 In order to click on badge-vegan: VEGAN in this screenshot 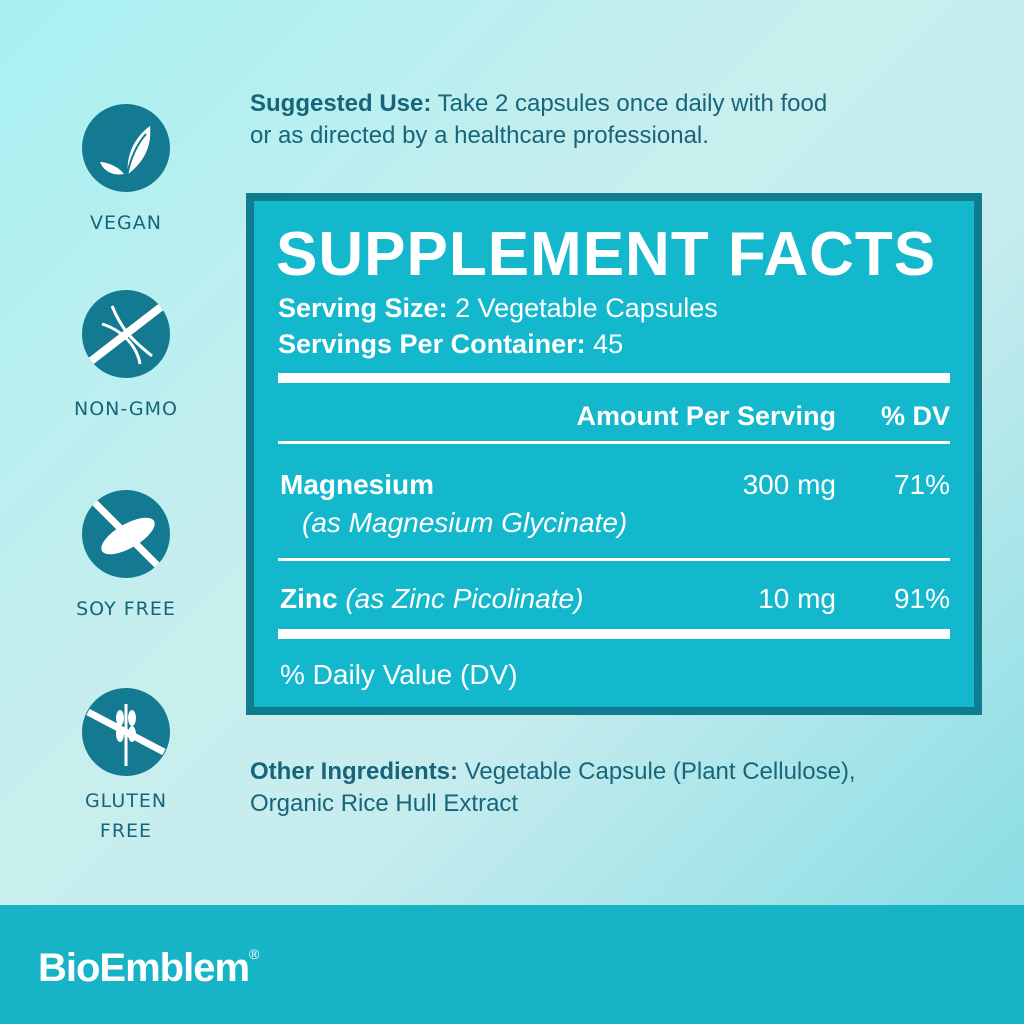, I will do `click(126, 169)`.